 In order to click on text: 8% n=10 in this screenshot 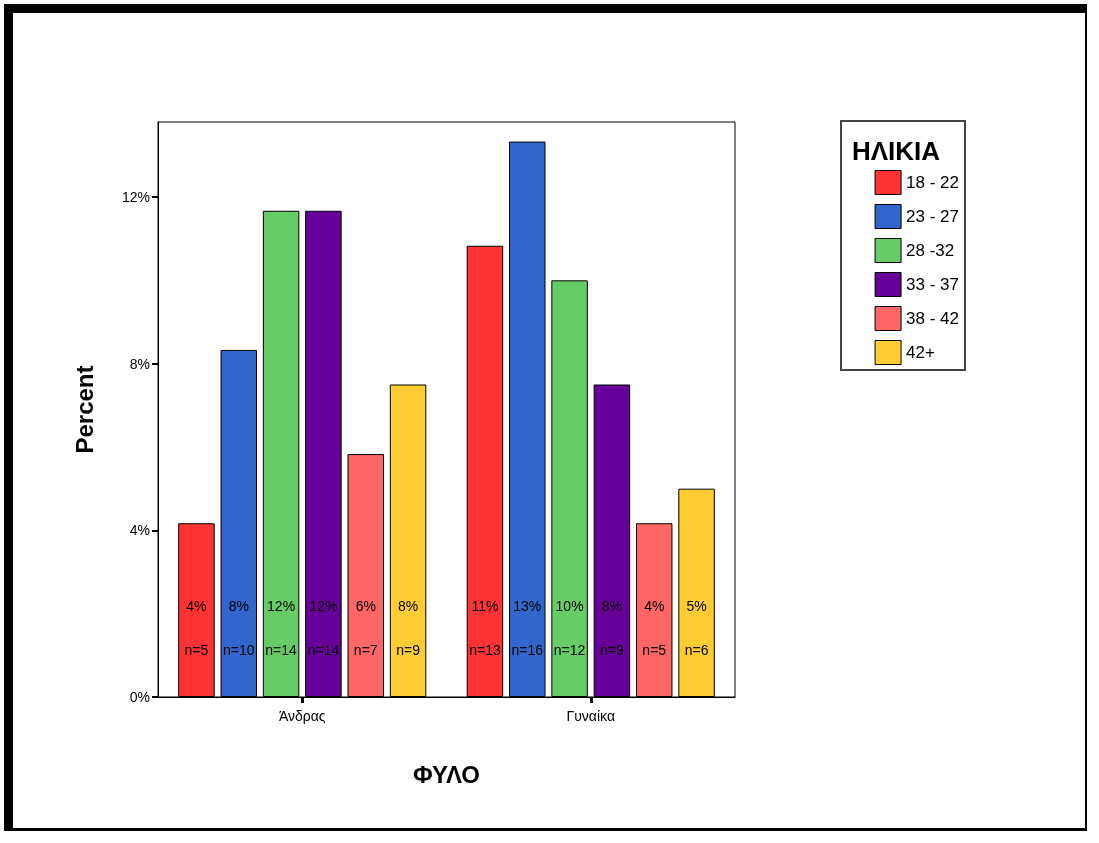, I will do `click(238, 628)`.